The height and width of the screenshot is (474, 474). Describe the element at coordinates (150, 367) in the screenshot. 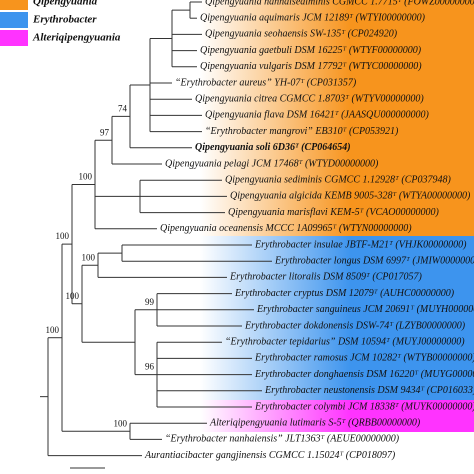

I see `bootstrap-value: 96` at that location.